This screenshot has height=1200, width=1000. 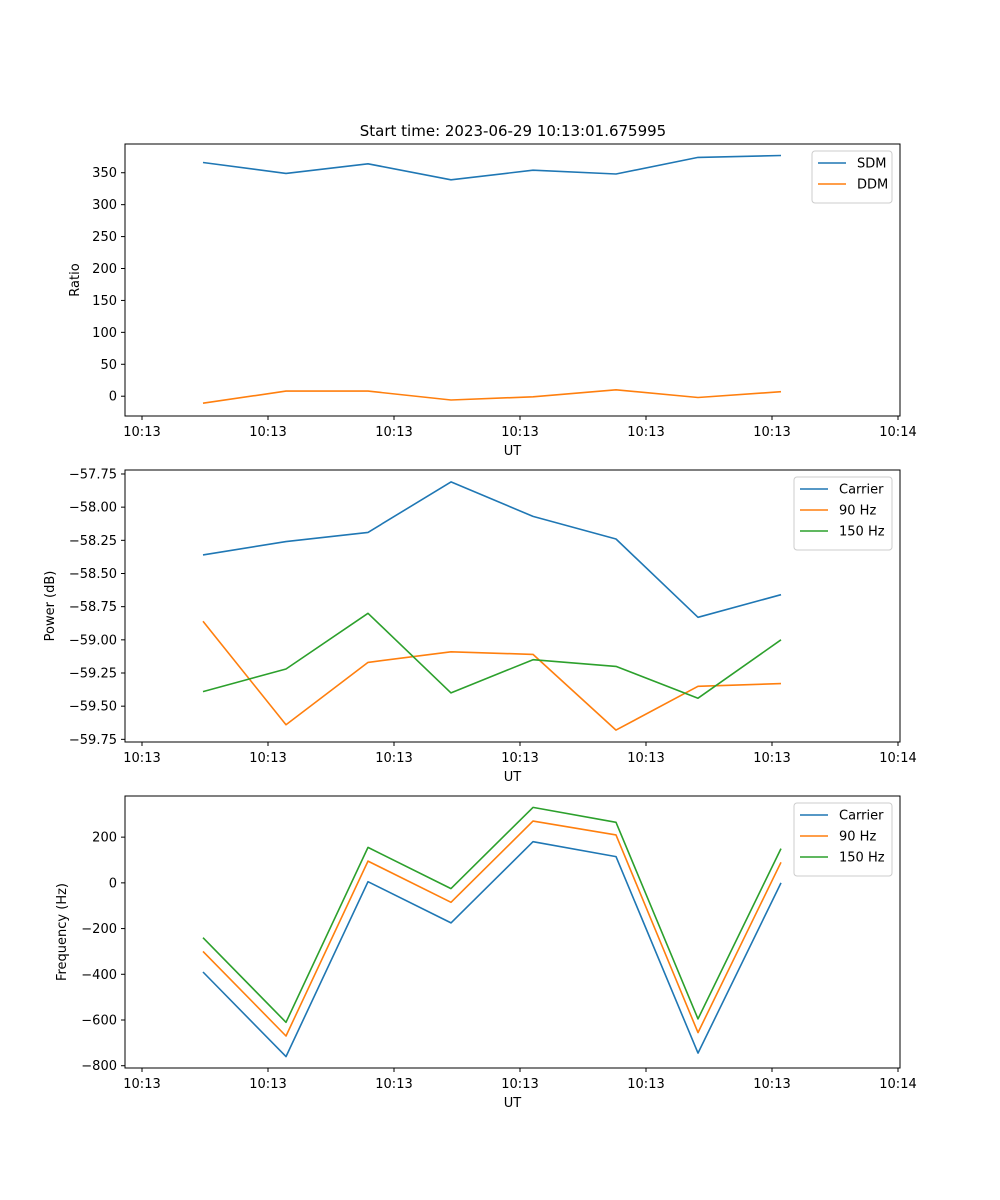 I want to click on y-axis-label: Frequency (Hz), so click(x=62, y=932).